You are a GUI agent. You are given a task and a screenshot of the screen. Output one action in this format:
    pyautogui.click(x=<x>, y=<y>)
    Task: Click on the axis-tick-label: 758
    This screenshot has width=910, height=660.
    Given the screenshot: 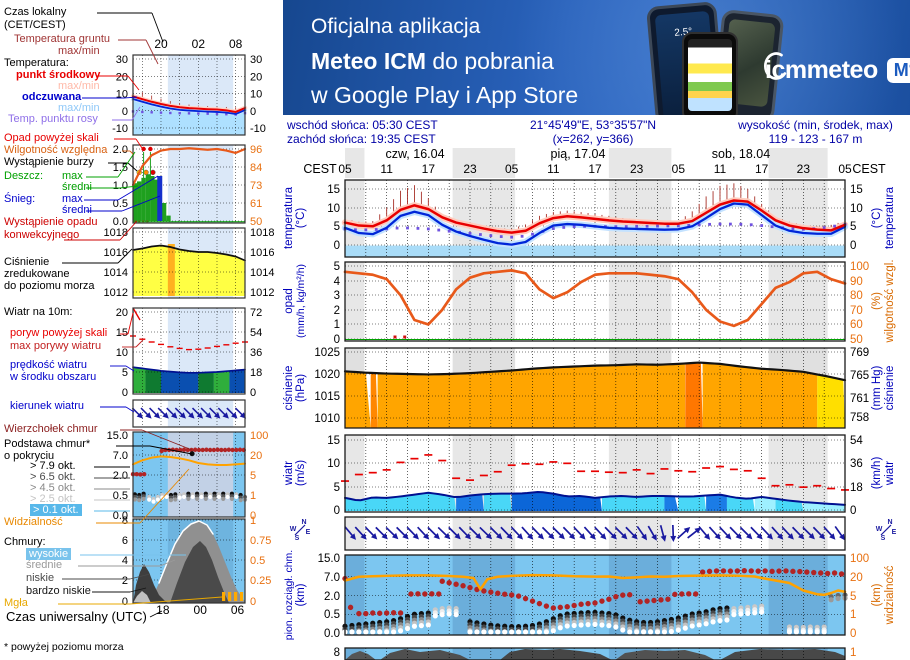 What is the action you would take?
    pyautogui.click(x=859, y=418)
    